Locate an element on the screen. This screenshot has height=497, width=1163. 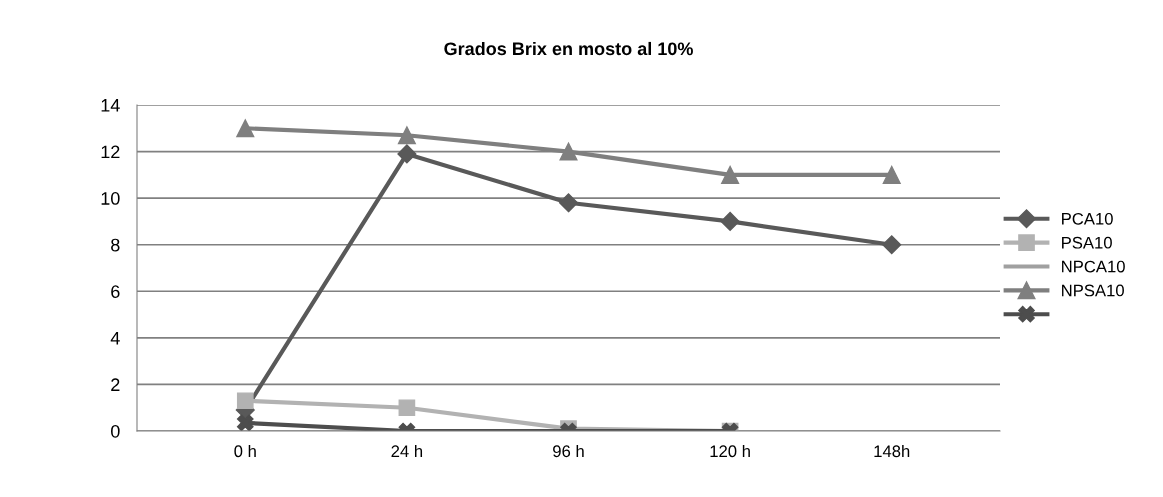
y-tick-label: 14 is located at coordinates (110, 105).